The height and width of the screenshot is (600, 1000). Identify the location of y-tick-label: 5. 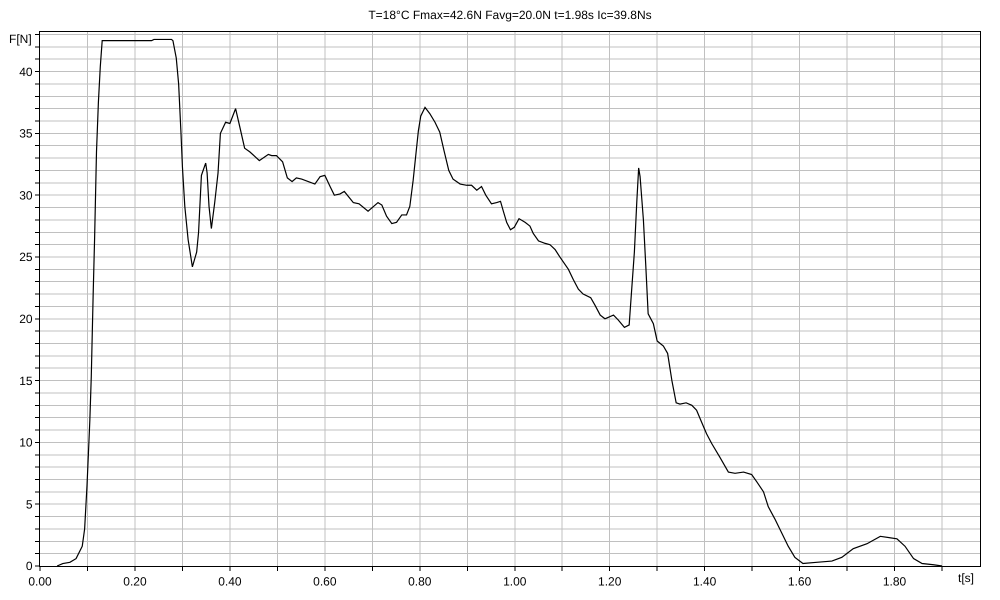
(29, 504).